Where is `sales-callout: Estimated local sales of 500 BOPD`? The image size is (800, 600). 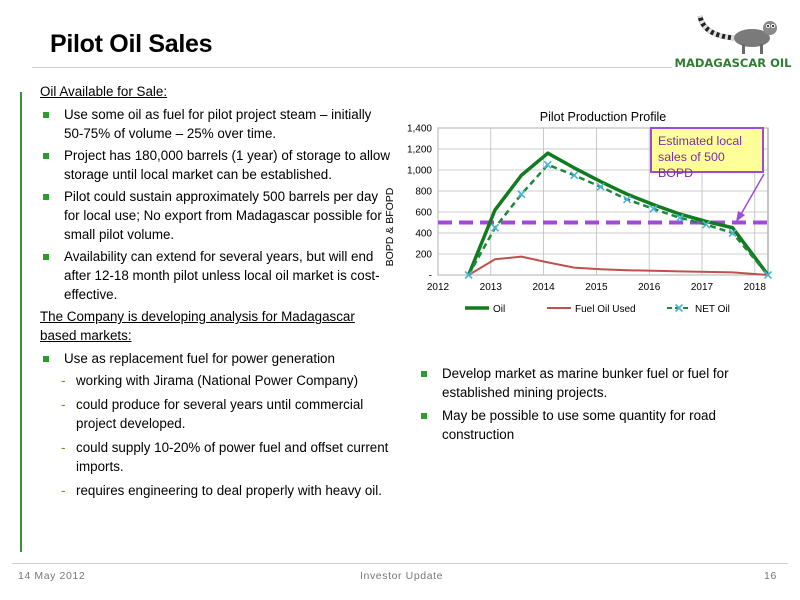 sales-callout: Estimated local sales of 500 BOPD is located at coordinates (707, 153).